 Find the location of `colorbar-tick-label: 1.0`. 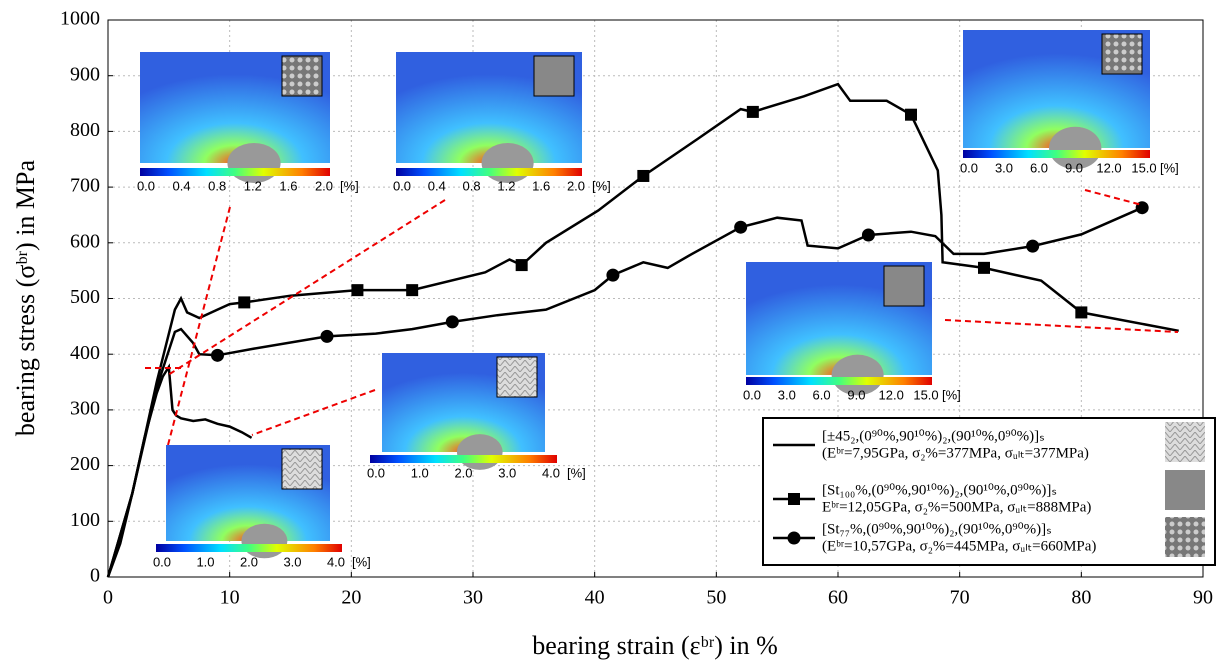

colorbar-tick-label: 1.0 is located at coordinates (420, 472).